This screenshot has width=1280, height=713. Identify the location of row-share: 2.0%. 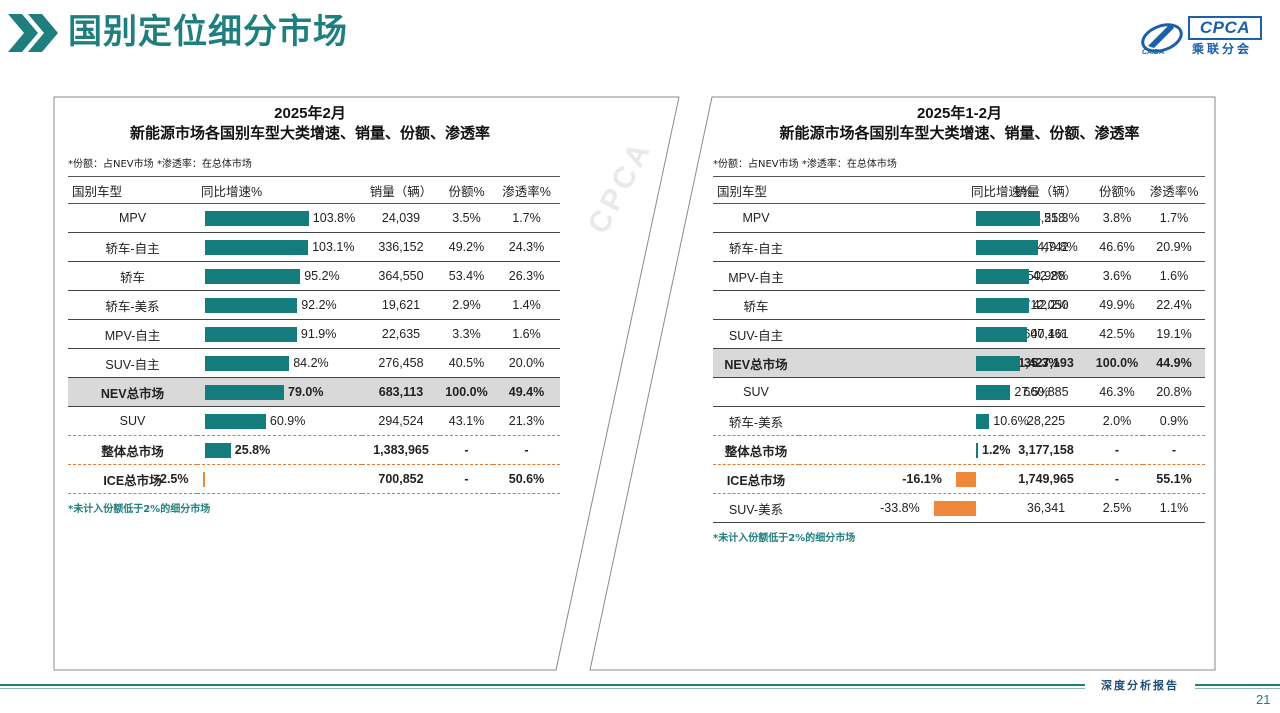
(1117, 421).